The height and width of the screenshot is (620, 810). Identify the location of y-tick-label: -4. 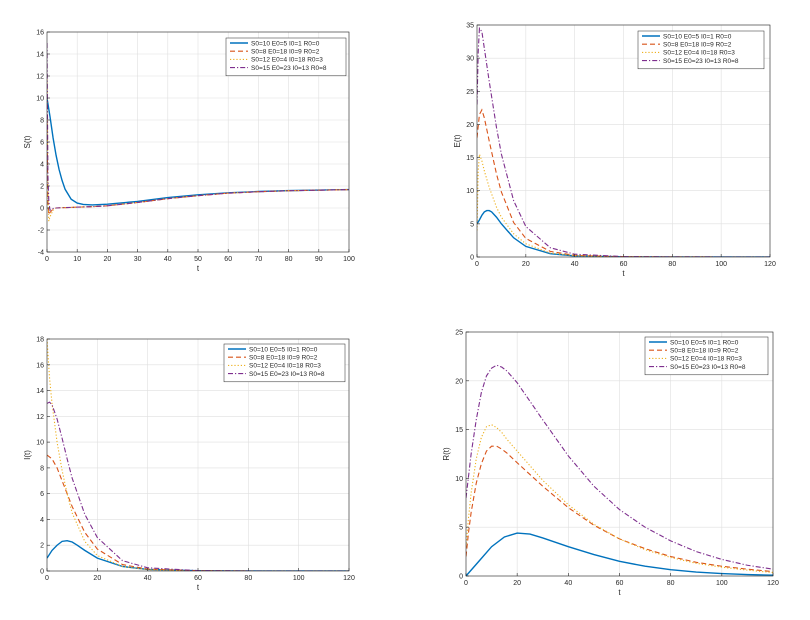
(41, 253).